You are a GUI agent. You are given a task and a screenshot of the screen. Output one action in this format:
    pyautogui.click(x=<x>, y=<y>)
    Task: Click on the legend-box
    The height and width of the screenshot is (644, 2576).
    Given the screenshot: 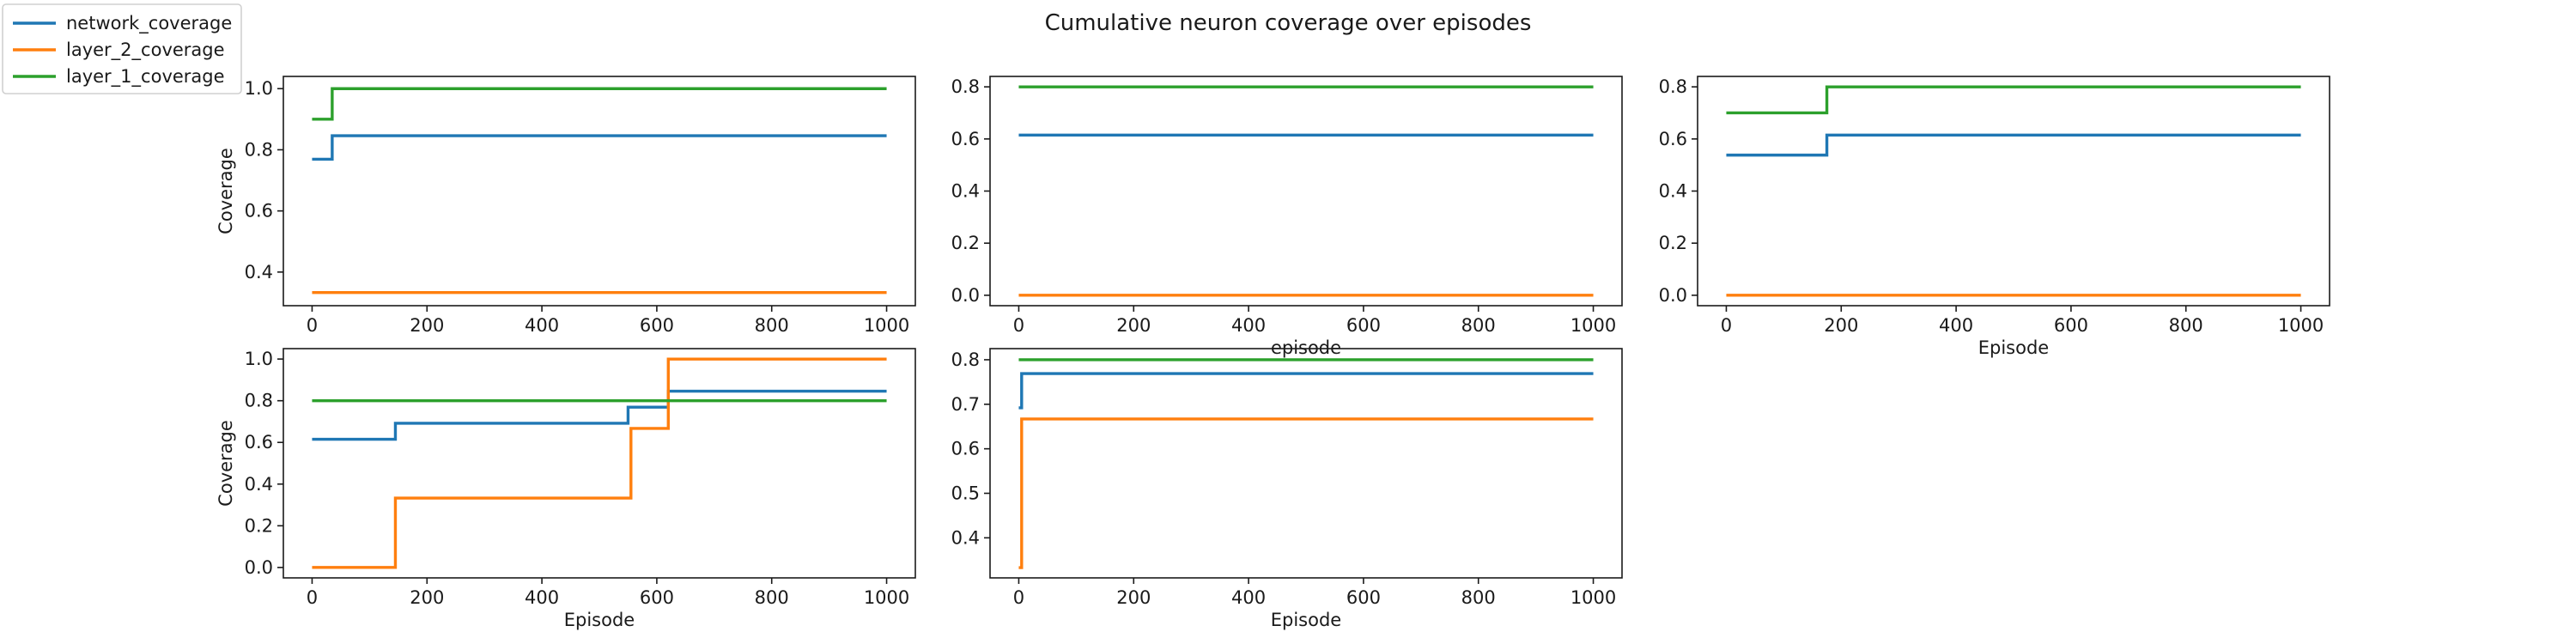 What is the action you would take?
    pyautogui.click(x=122, y=48)
    